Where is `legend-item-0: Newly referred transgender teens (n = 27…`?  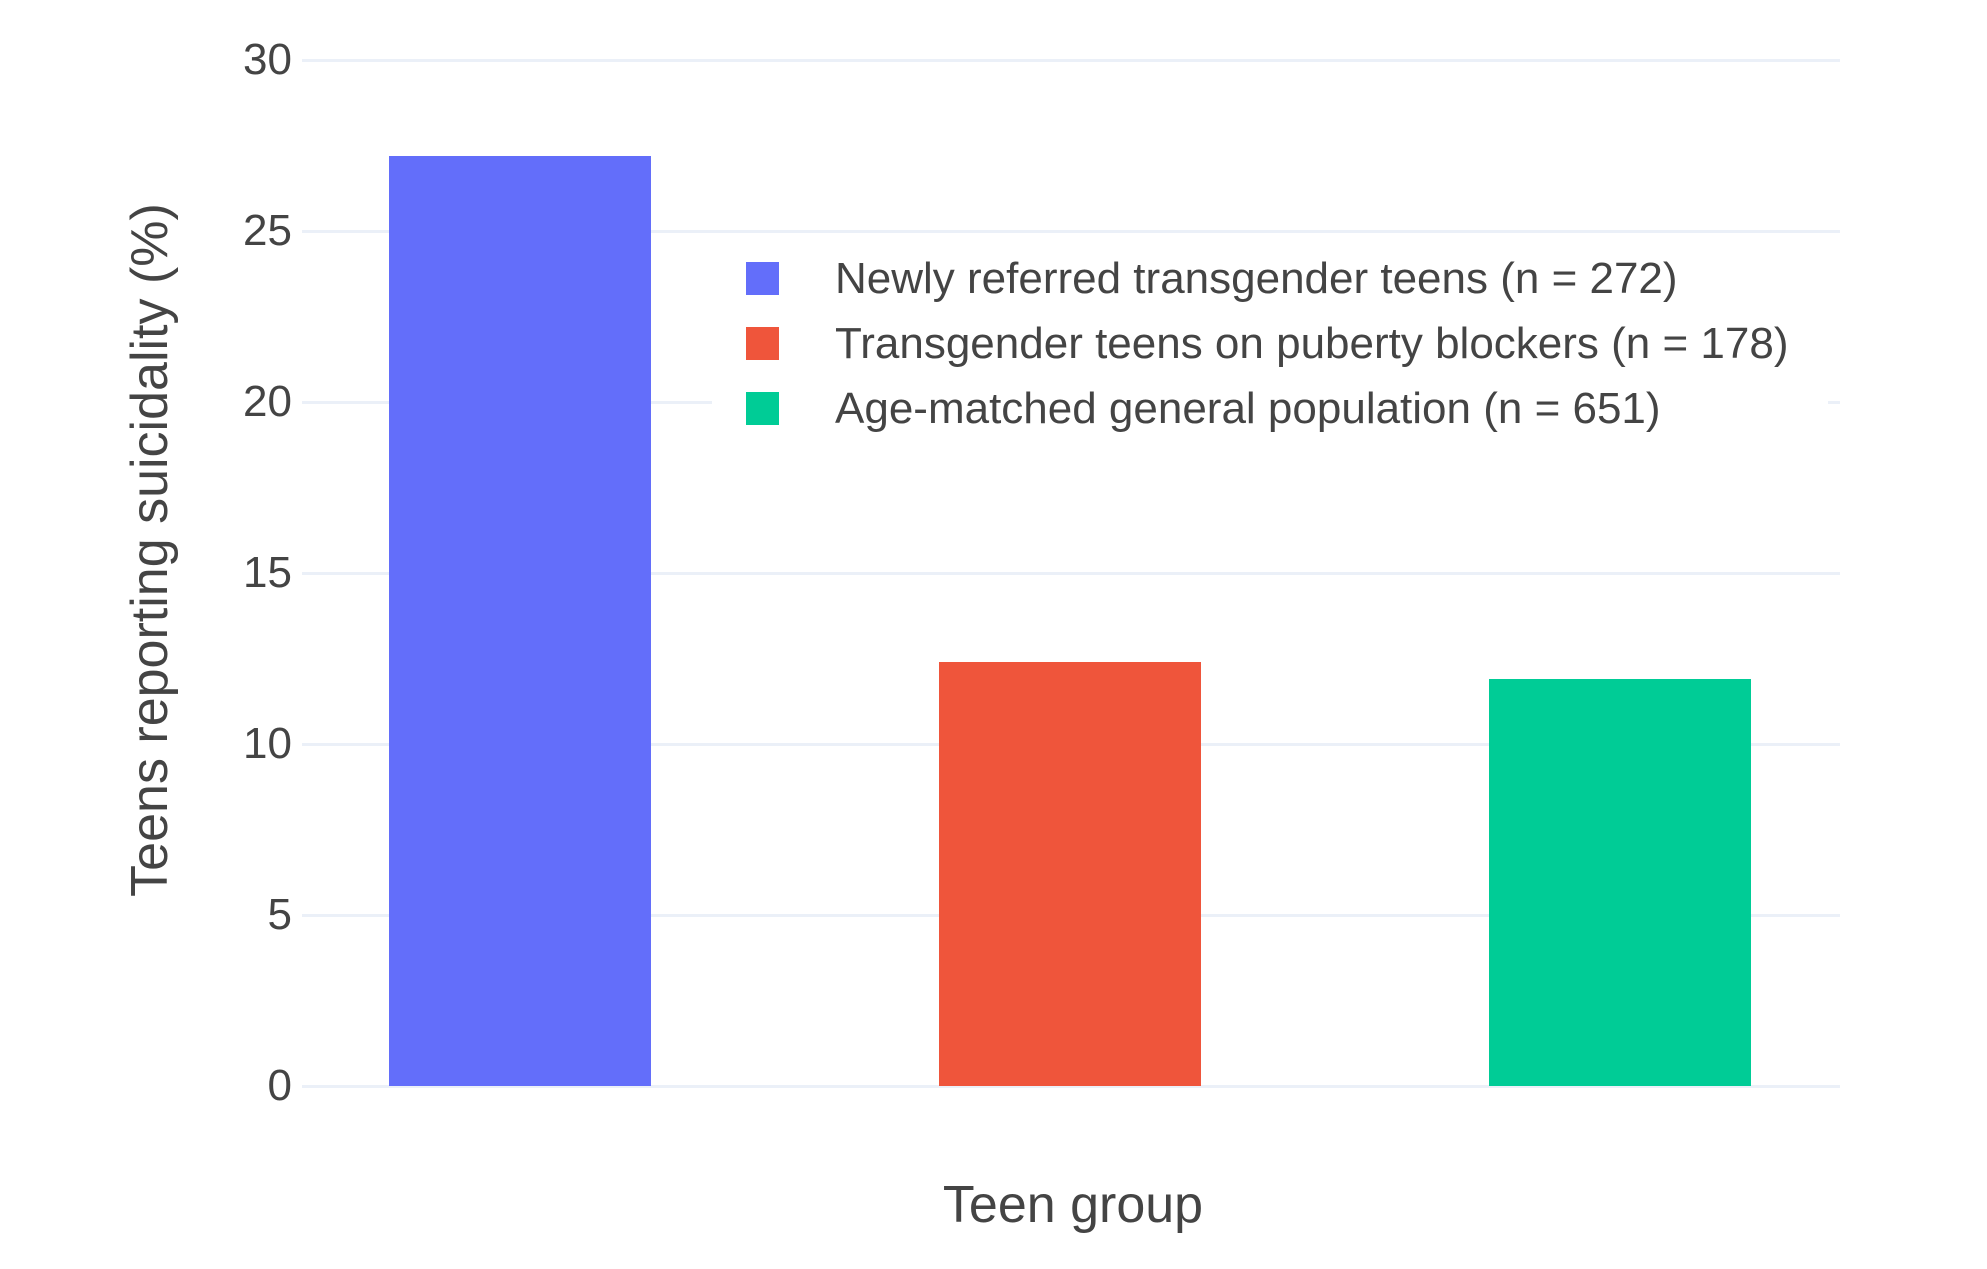 legend-item-0: Newly referred transgender teens (n = 27… is located at coordinates (1267, 278).